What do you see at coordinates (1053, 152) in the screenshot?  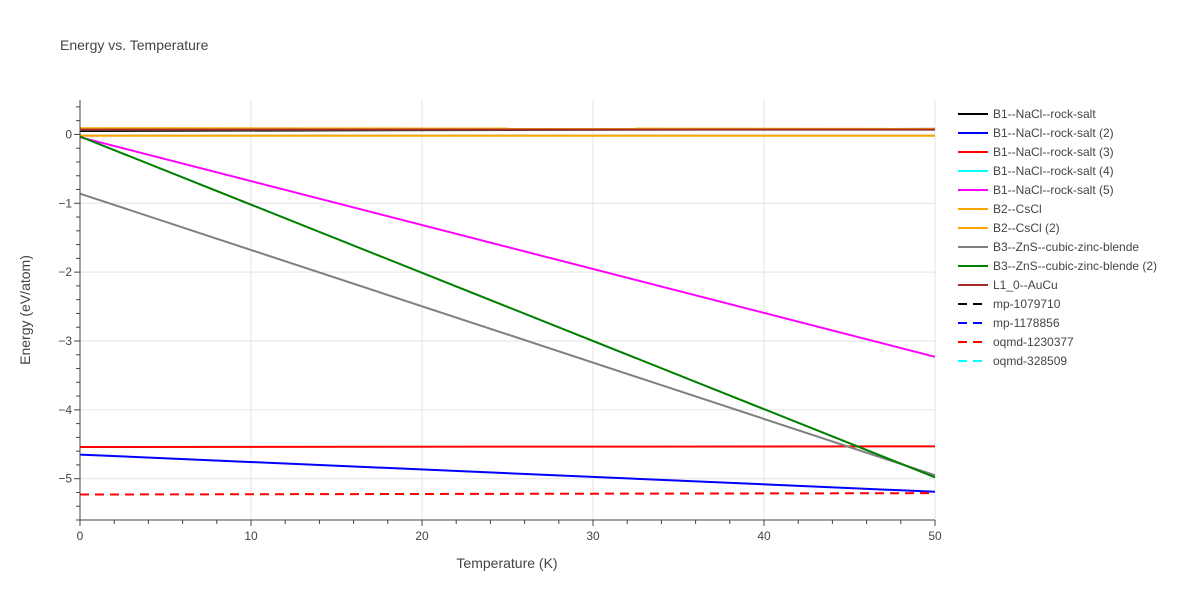 I see `legend-label: B1--NaCl--rock-salt (3)` at bounding box center [1053, 152].